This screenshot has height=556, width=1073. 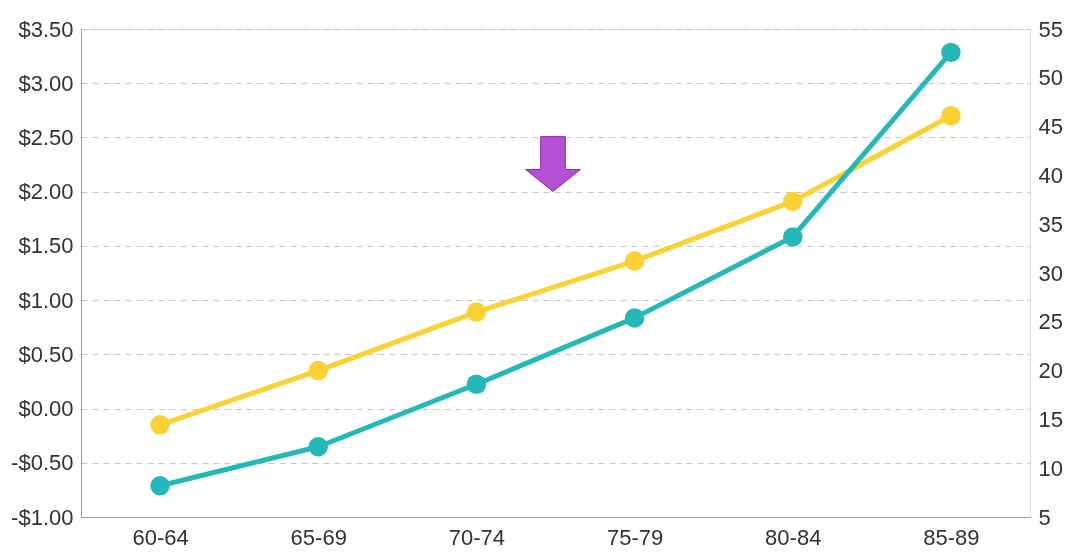 I want to click on x-tick-label: 65-69, so click(x=318, y=537).